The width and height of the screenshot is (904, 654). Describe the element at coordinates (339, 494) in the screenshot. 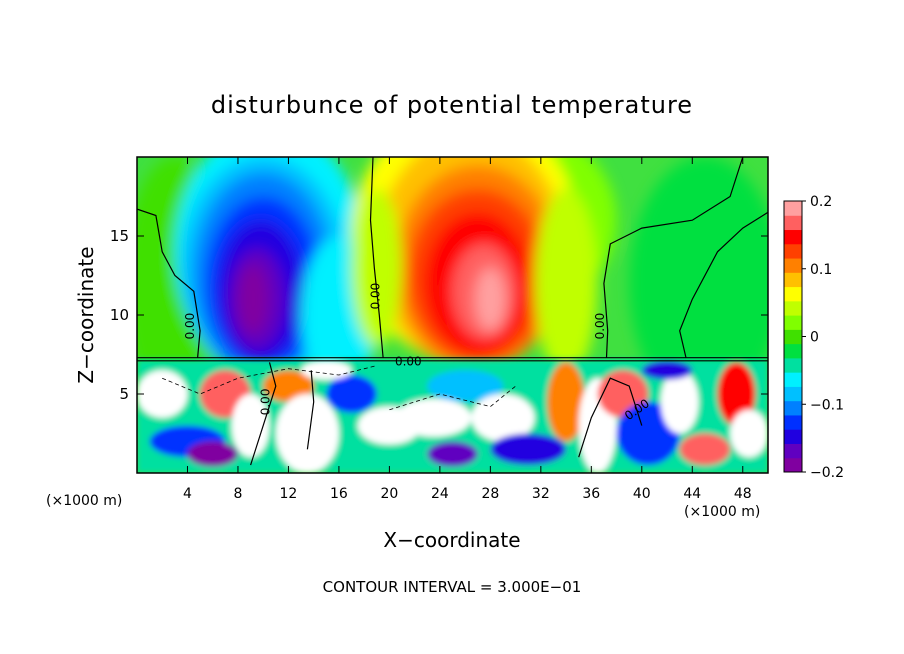

I see `x-tick-label: 16` at that location.